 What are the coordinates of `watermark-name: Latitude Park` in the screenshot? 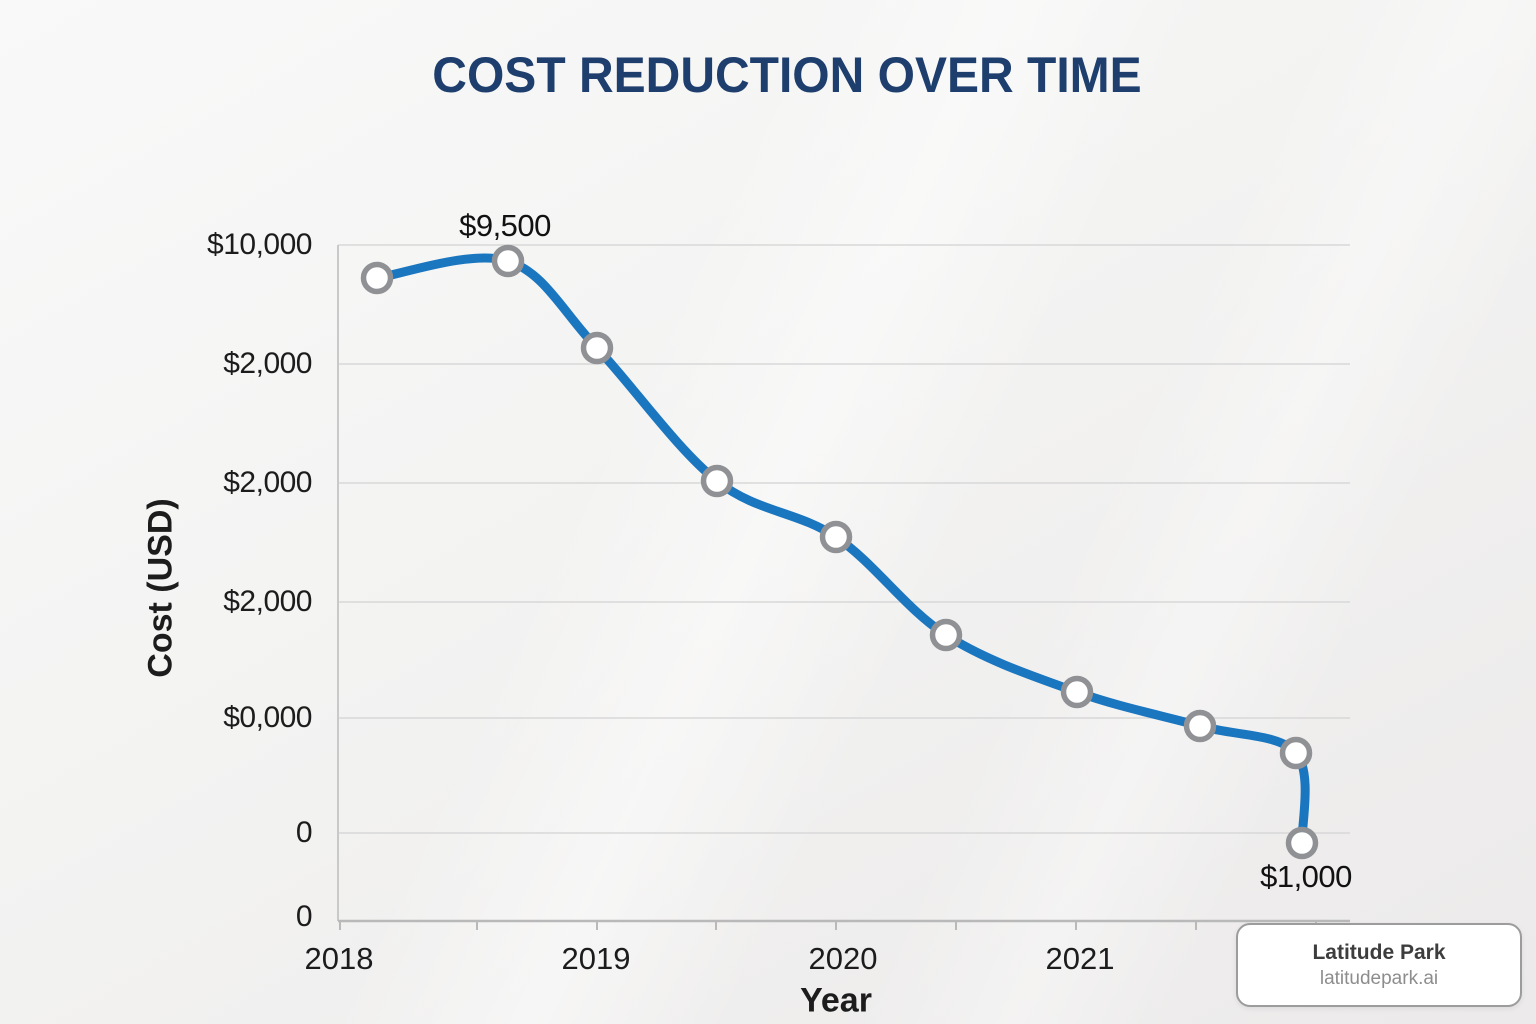 It's located at (1379, 952).